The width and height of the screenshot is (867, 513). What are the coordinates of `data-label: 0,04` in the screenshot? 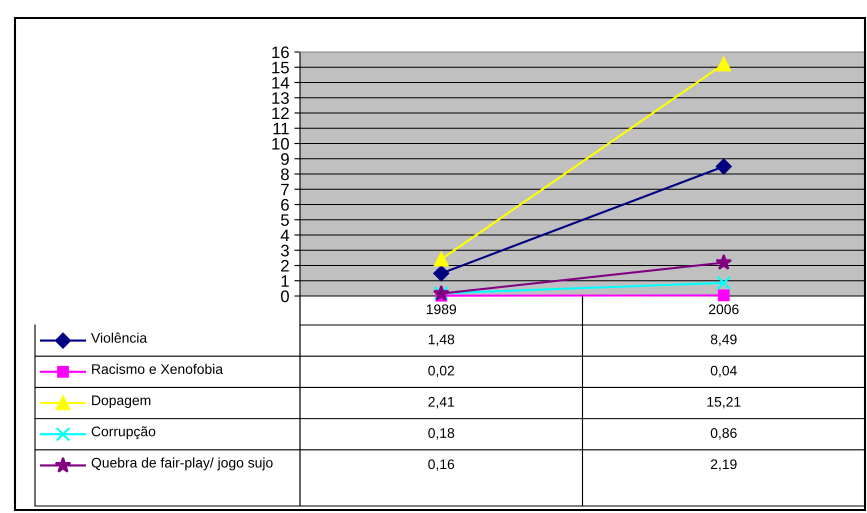 It's located at (723, 372).